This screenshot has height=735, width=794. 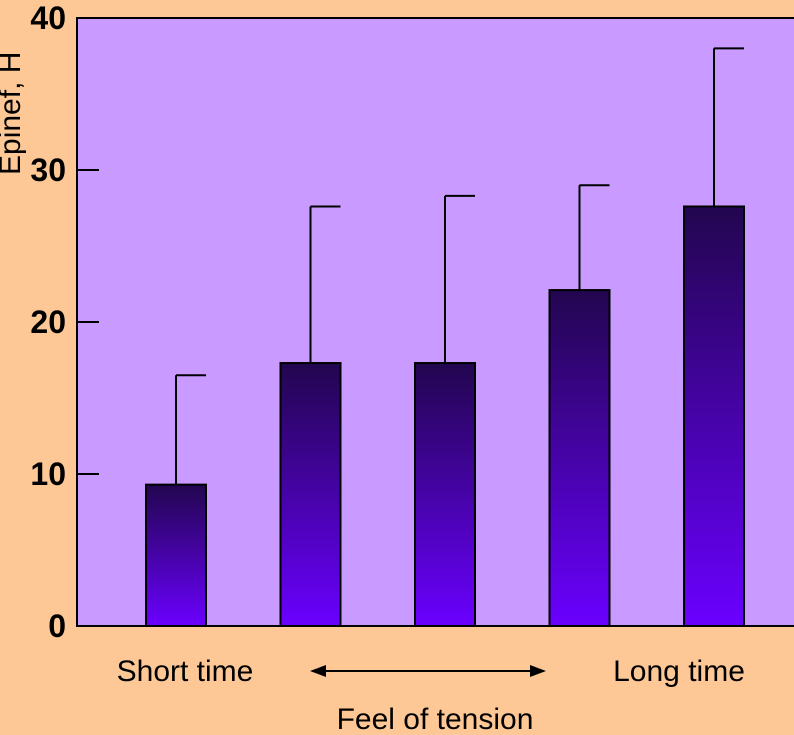 What do you see at coordinates (48, 474) in the screenshot?
I see `y-tick-label: 10` at bounding box center [48, 474].